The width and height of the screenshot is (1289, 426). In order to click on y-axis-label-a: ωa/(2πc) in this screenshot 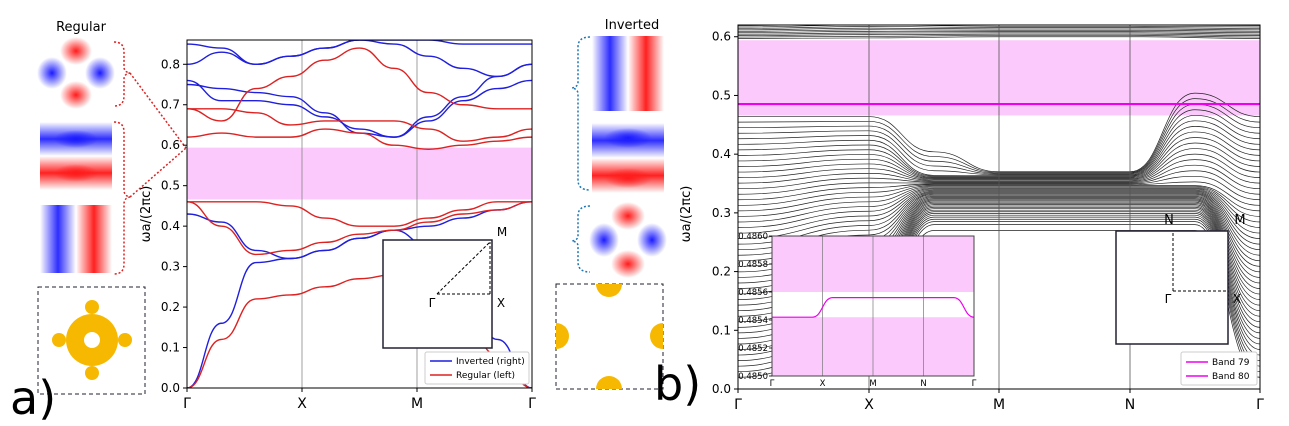, I will do `click(146, 214)`.